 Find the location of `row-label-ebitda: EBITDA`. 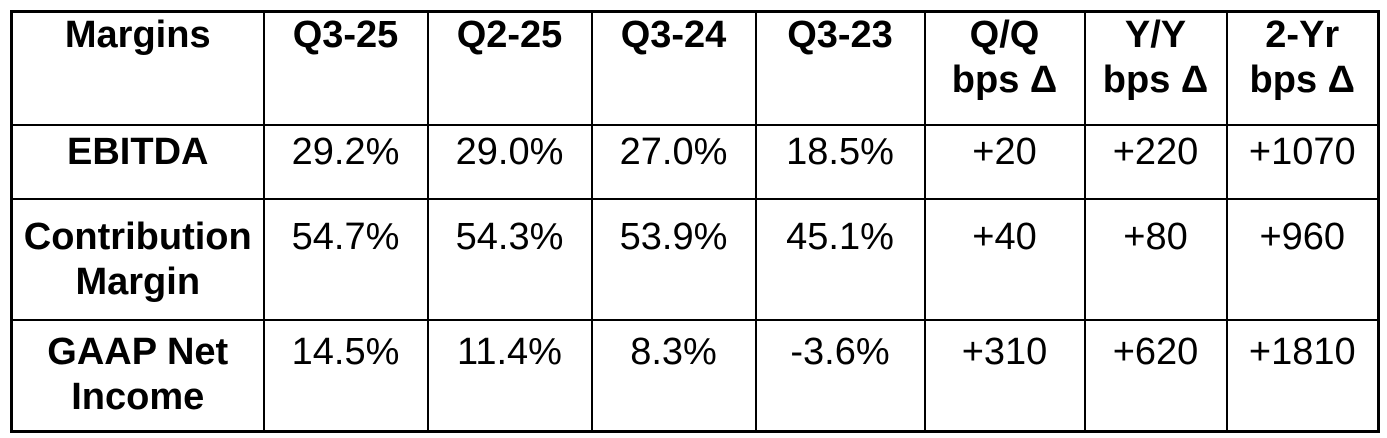

row-label-ebitda: EBITDA is located at coordinates (137, 161).